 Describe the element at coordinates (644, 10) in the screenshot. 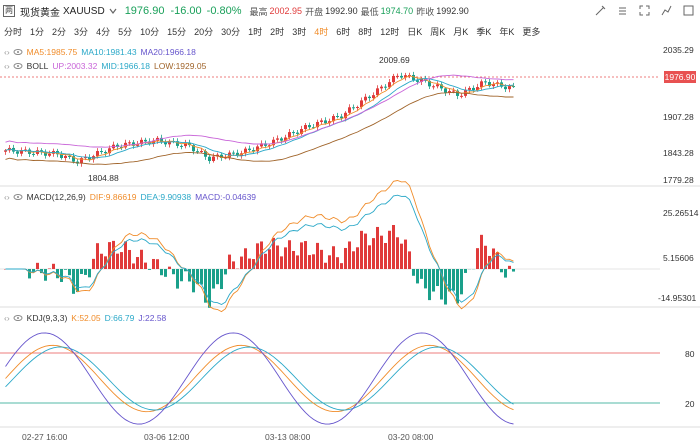

I see `fullscreen-icon` at that location.